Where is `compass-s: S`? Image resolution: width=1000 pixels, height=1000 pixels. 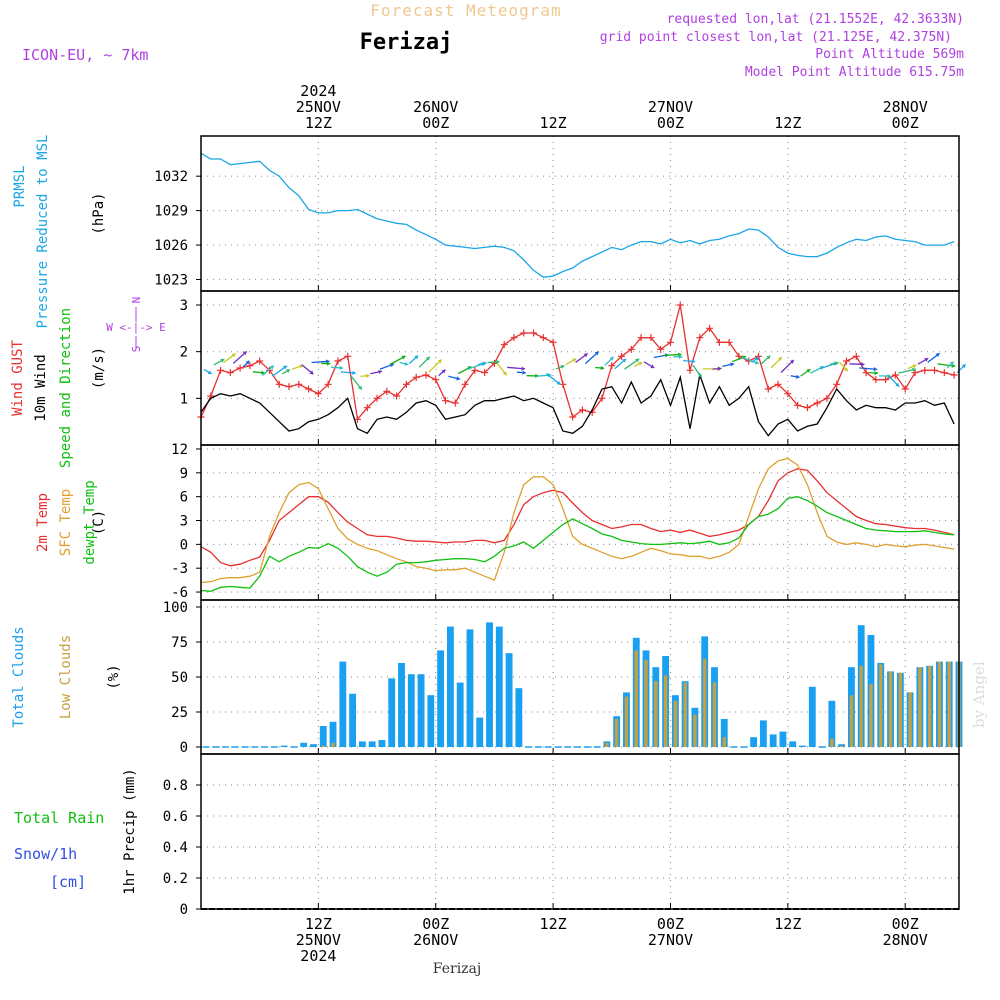
compass-s: S is located at coordinates (136, 349).